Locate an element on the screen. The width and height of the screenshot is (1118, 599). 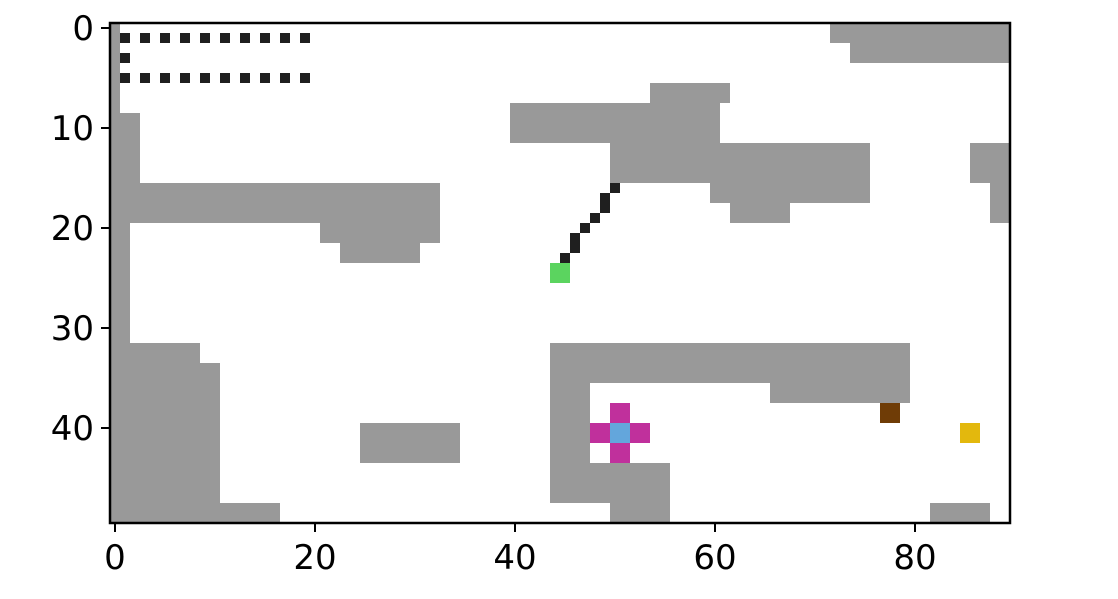
y-tick-label: 40 is located at coordinates (72, 429).